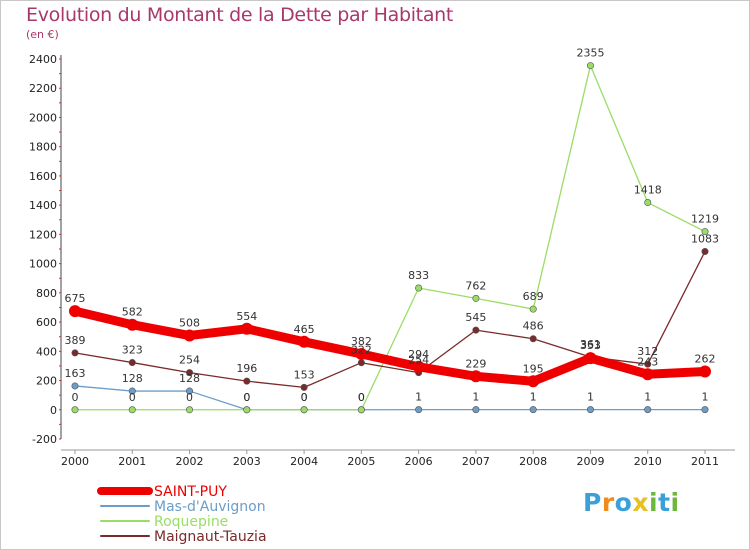 Image resolution: width=750 pixels, height=550 pixels. Describe the element at coordinates (304, 329) in the screenshot. I see `data-label: 465` at that location.